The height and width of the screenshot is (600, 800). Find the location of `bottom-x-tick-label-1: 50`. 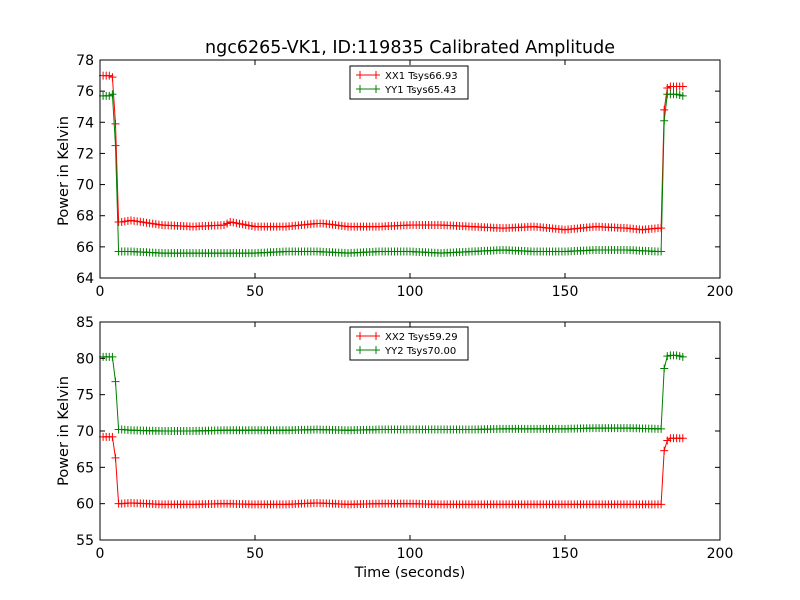

bottom-x-tick-label-1: 50 is located at coordinates (255, 554).